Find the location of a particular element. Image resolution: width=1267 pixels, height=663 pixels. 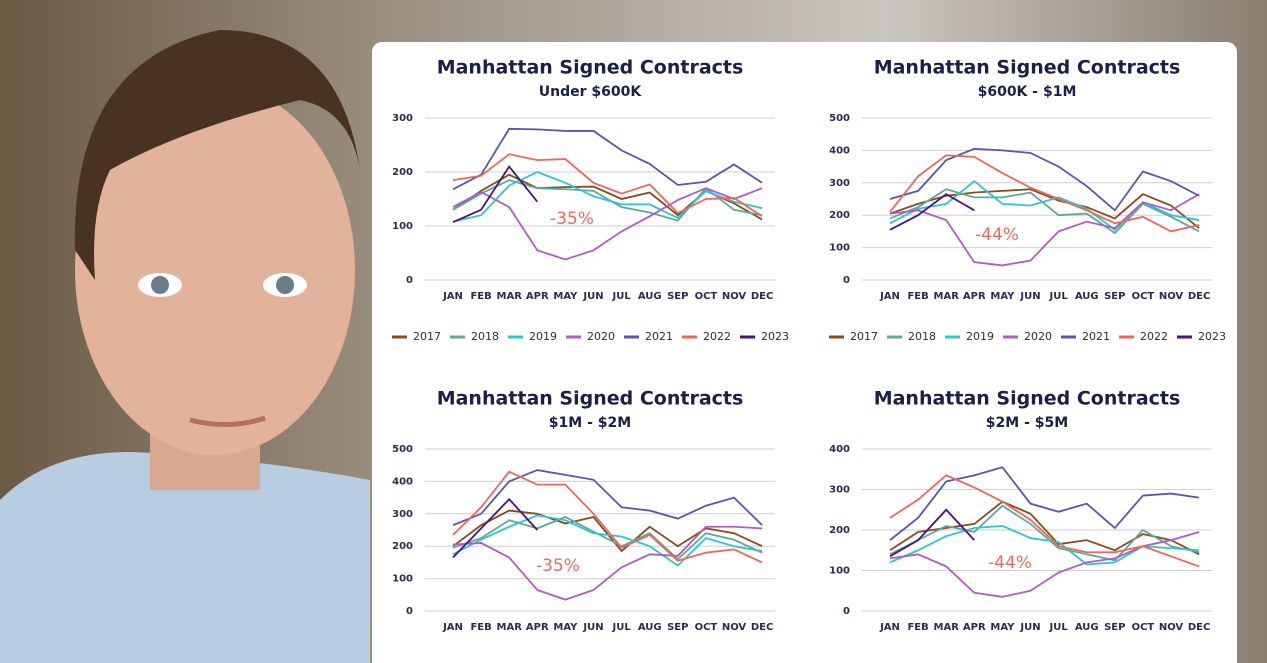

chart-subtitle: $2M - $5M is located at coordinates (1027, 423).